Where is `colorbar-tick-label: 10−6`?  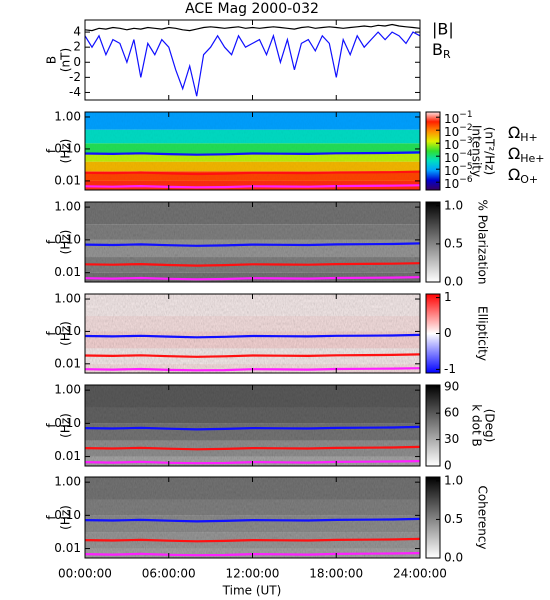
colorbar-tick-label: 10−6 is located at coordinates (458, 183).